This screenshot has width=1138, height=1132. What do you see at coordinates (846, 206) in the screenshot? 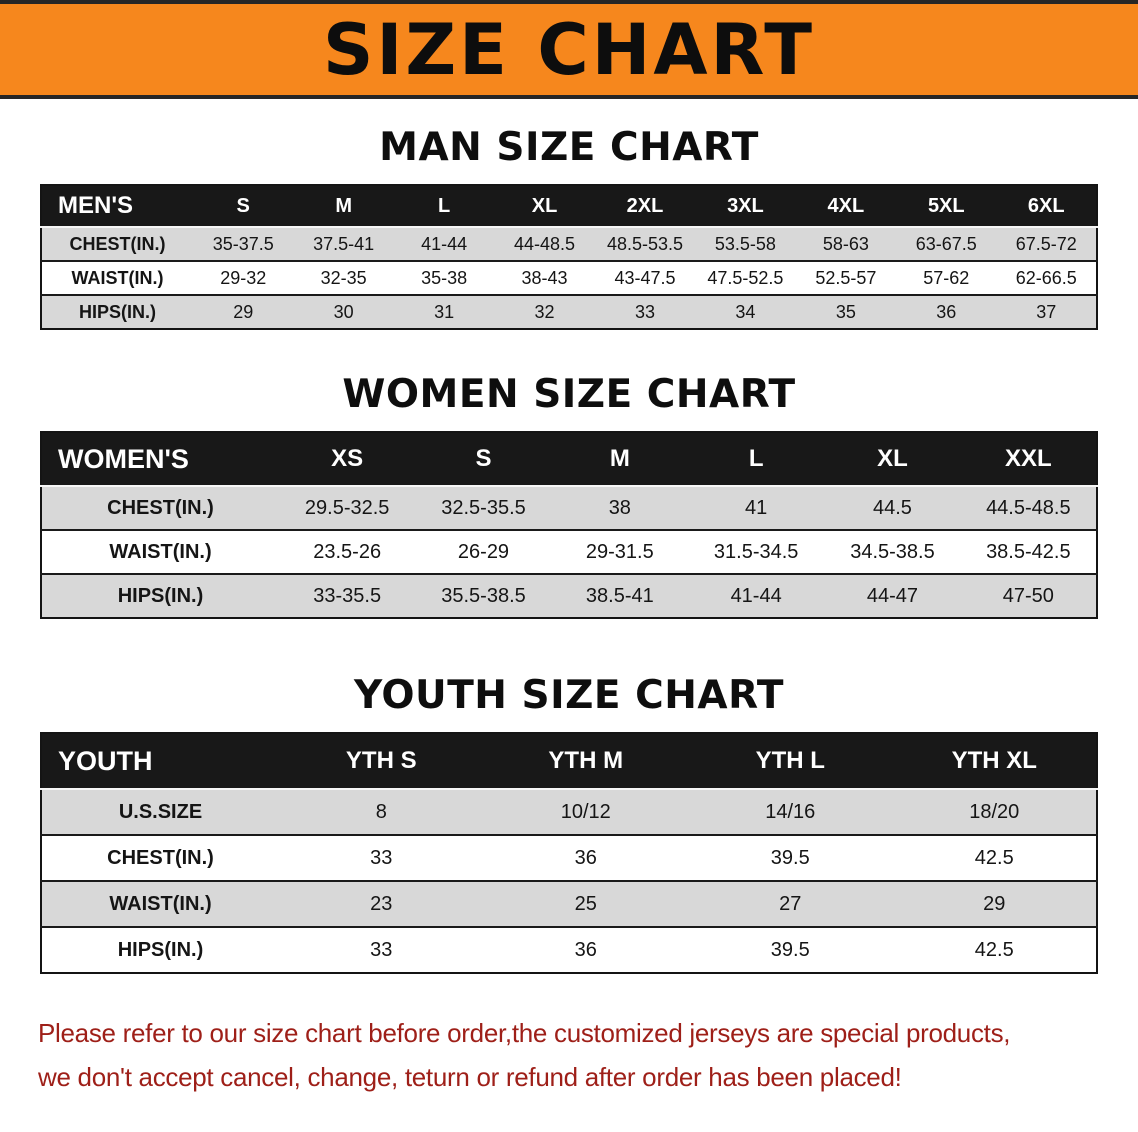
I see `size-column-header: 4XL` at bounding box center [846, 206].